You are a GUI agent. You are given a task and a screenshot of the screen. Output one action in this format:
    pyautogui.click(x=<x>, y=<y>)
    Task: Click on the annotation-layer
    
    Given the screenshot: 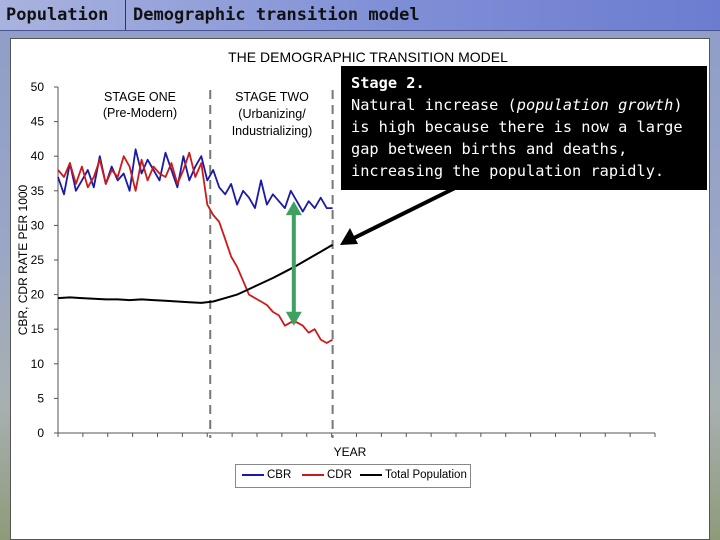 What is the action you would take?
    pyautogui.click(x=370, y=256)
    